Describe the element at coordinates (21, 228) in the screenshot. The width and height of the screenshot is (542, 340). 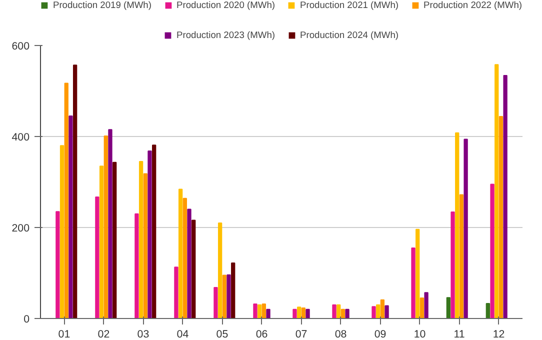
I see `y-tick-label: 200` at that location.